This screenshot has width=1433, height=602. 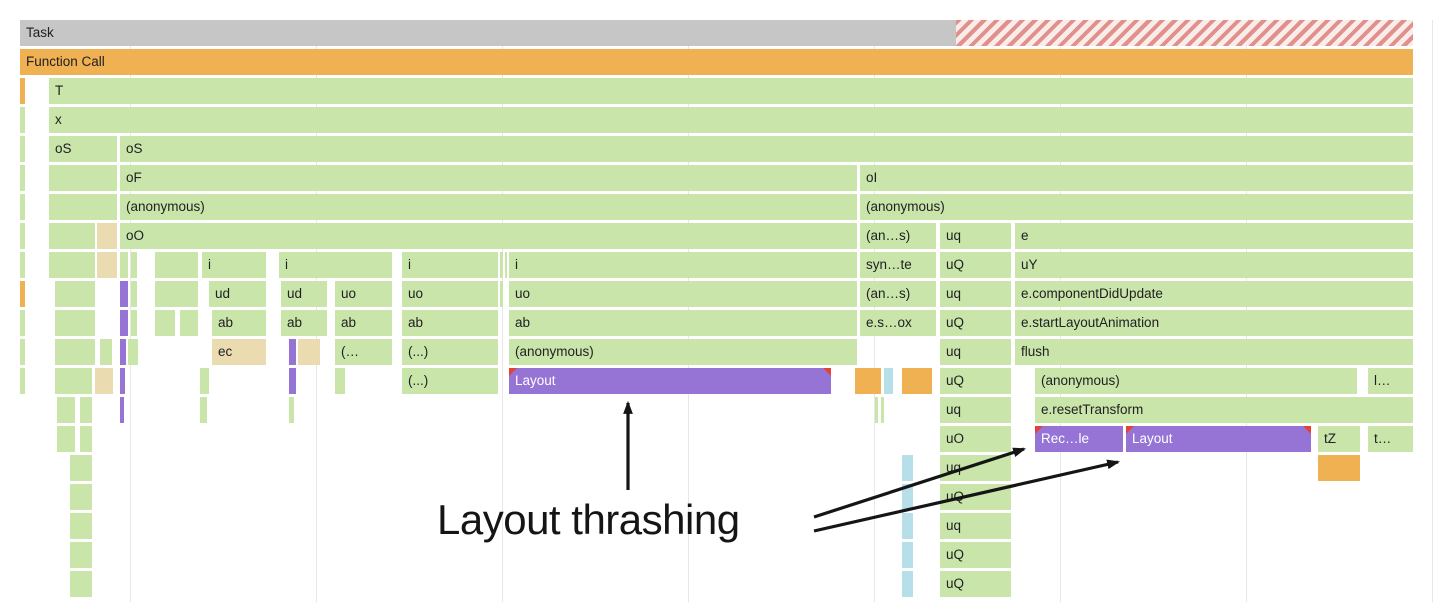 I want to click on flame-bar-of: oF, so click(x=488, y=178).